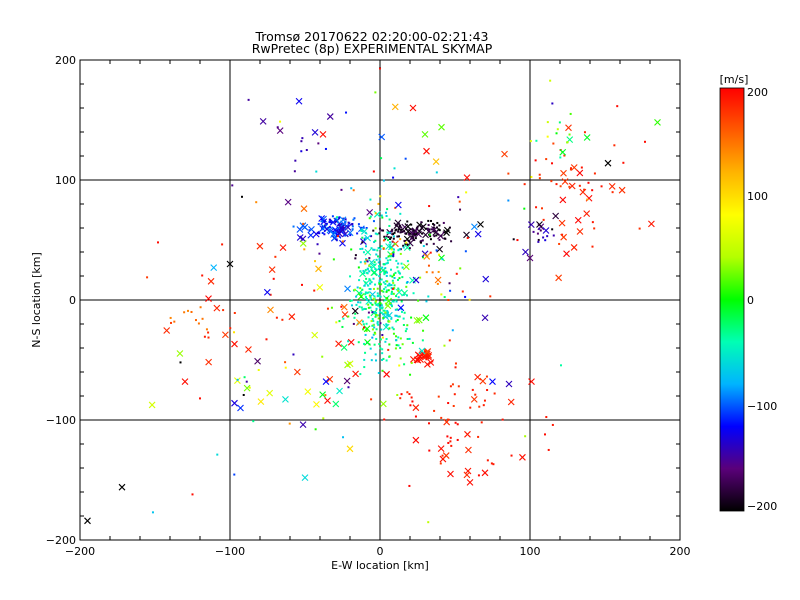 Image resolution: width=800 pixels, height=600 pixels. What do you see at coordinates (61, 540) in the screenshot?
I see `y-tick-label: −200` at bounding box center [61, 540].